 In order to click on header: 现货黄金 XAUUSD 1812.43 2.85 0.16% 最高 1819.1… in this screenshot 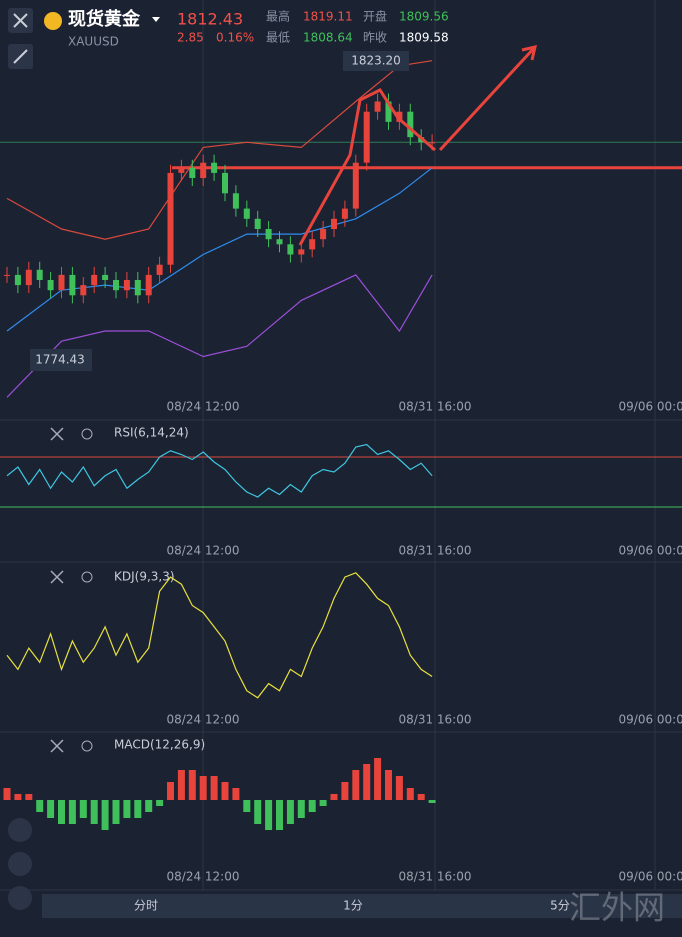, I will do `click(228, 38)`.